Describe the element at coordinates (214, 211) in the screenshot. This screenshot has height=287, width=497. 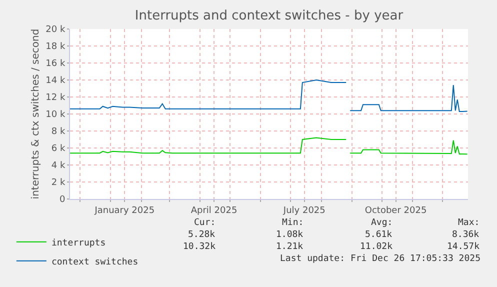
I see `x-tick-label: April 2025` at that location.